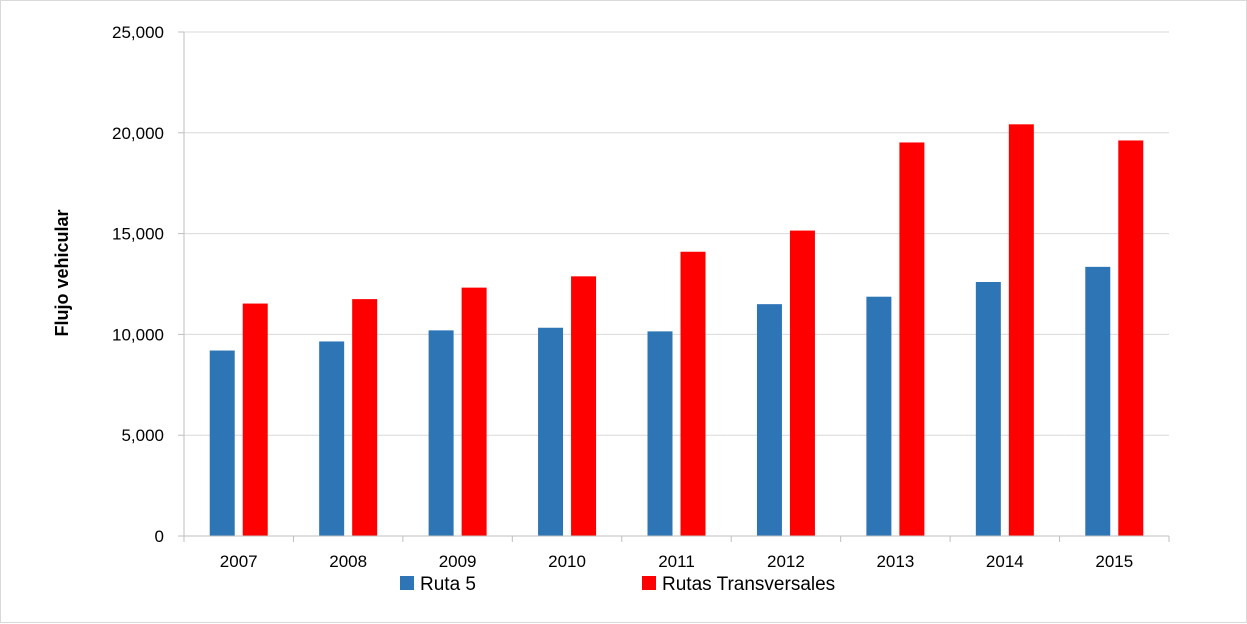 The image size is (1247, 624). I want to click on y-tick-label: 15,000, so click(138, 234).